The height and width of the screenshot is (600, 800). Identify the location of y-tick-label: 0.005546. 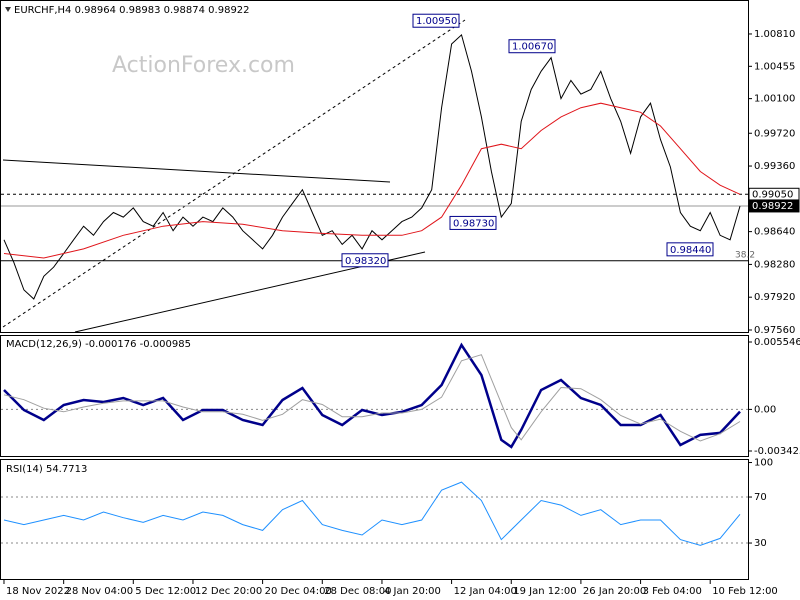
(777, 342).